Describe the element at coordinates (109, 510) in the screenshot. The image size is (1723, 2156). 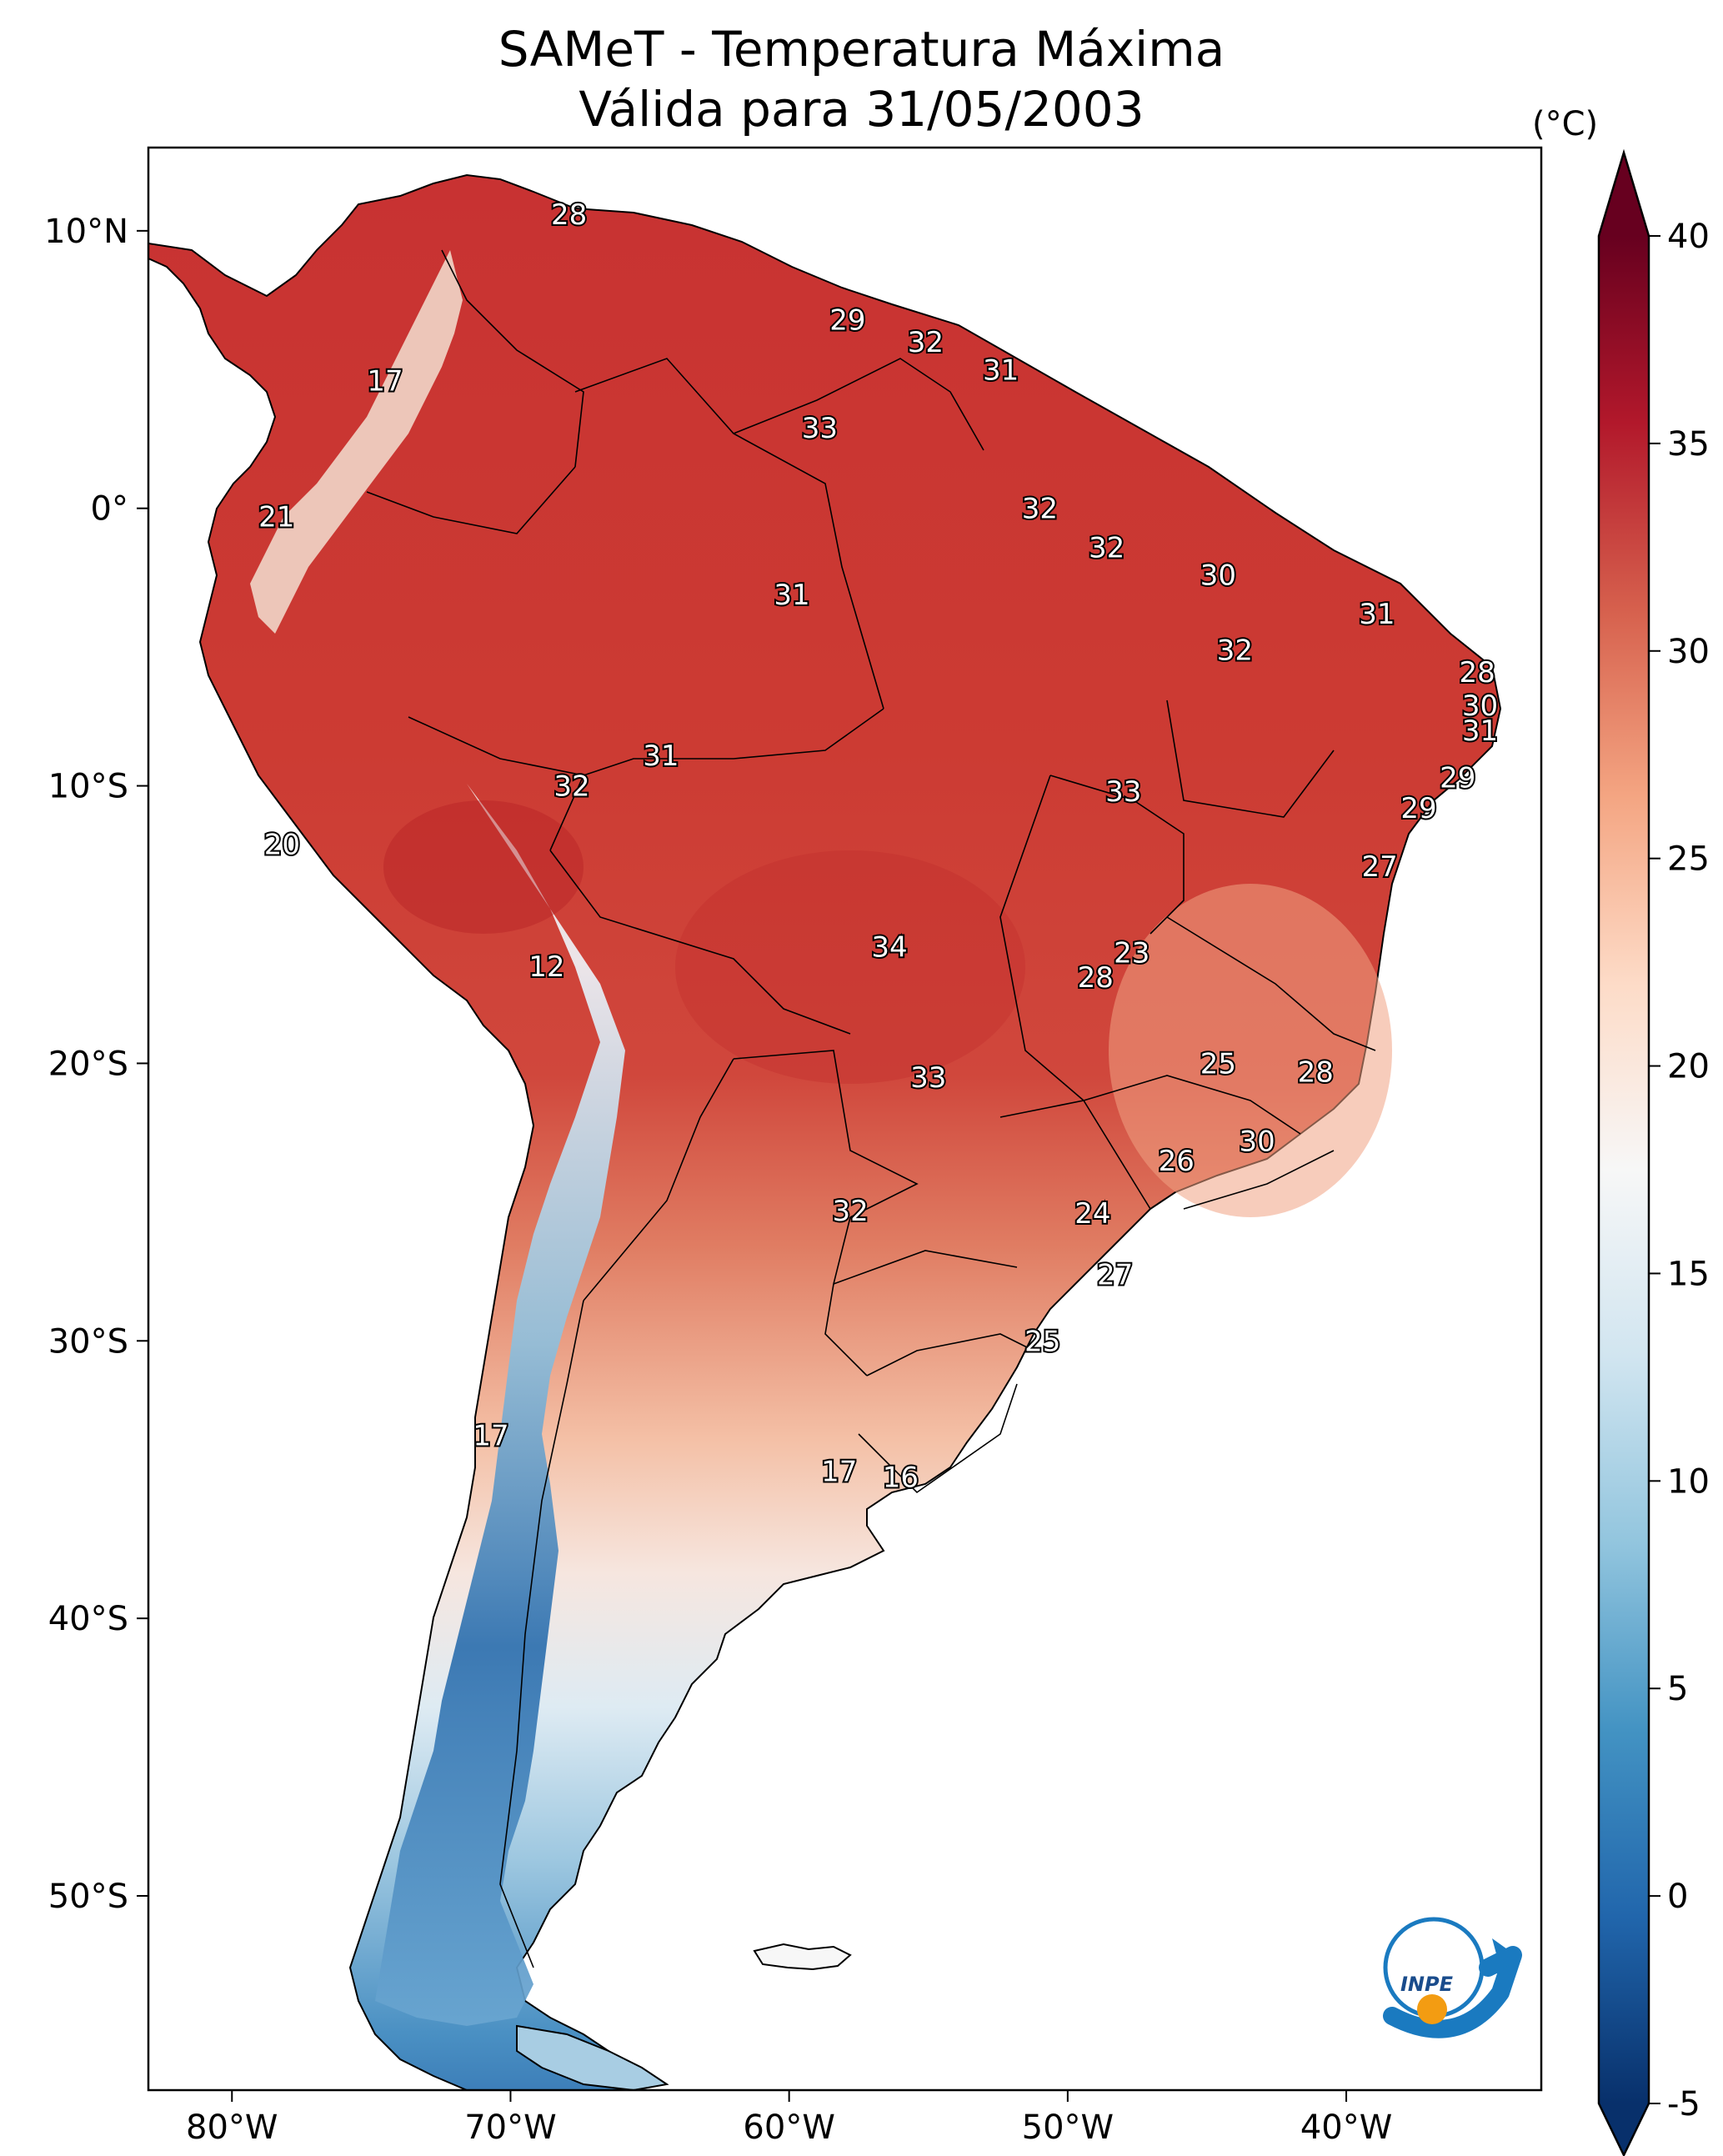
I see `y-tick-label: 0°` at that location.